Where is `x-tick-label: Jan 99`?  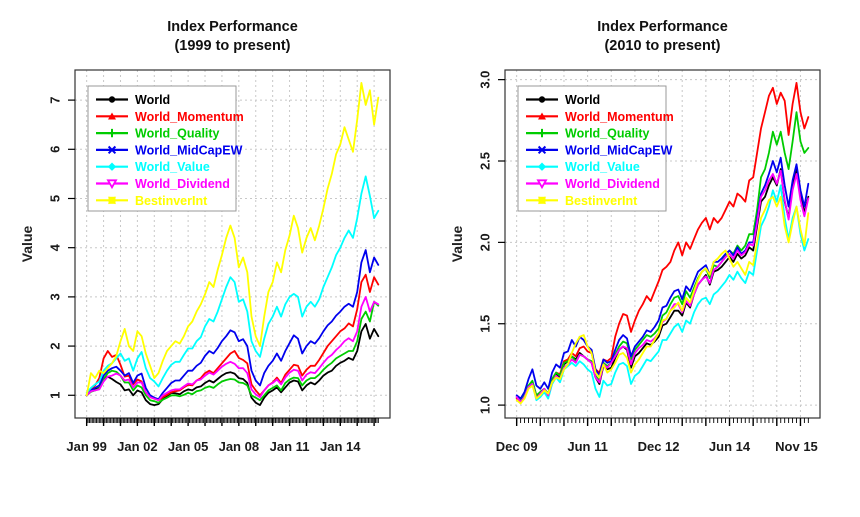 x-tick-label: Jan 99 is located at coordinates (86, 446).